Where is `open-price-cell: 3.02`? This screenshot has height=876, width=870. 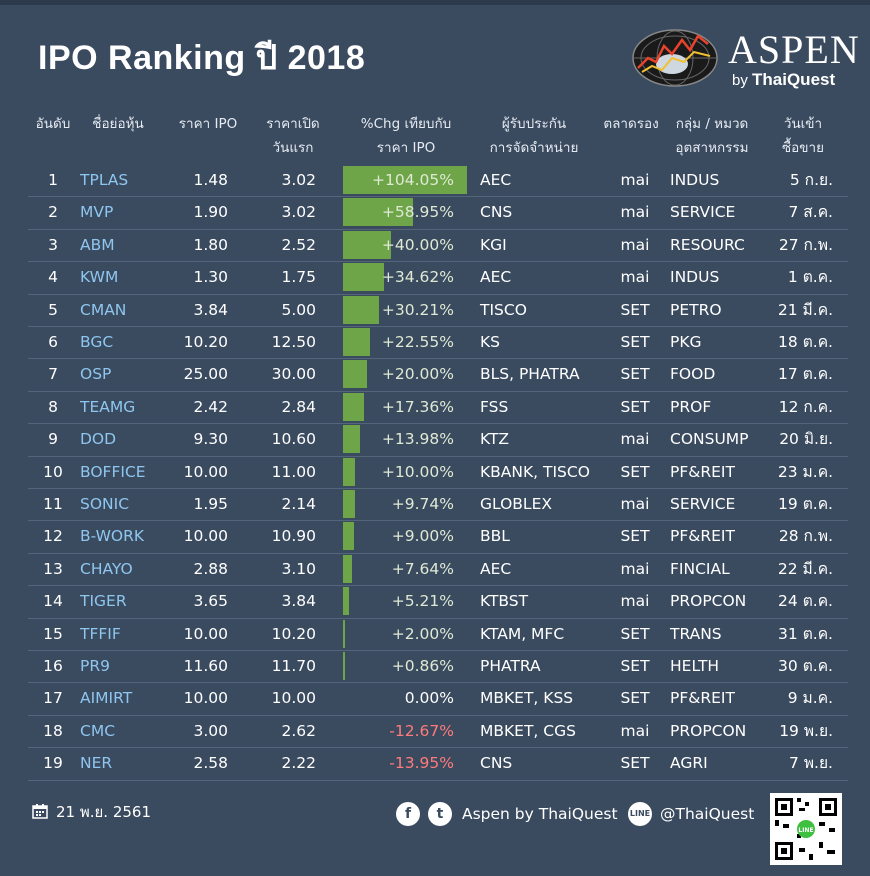
open-price-cell: 3.02 is located at coordinates (298, 180).